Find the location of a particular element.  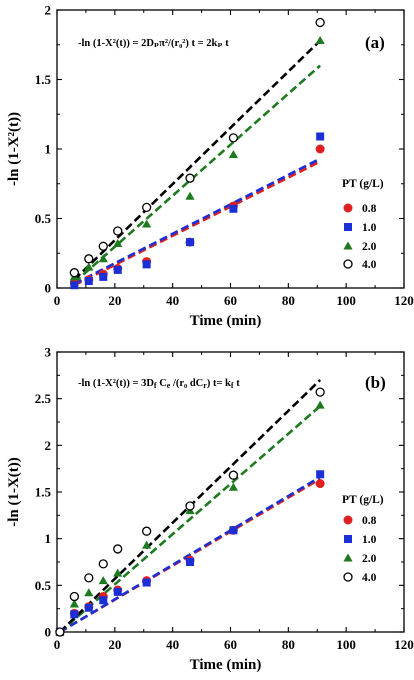

y-tick-label: 3 is located at coordinates (48, 352).